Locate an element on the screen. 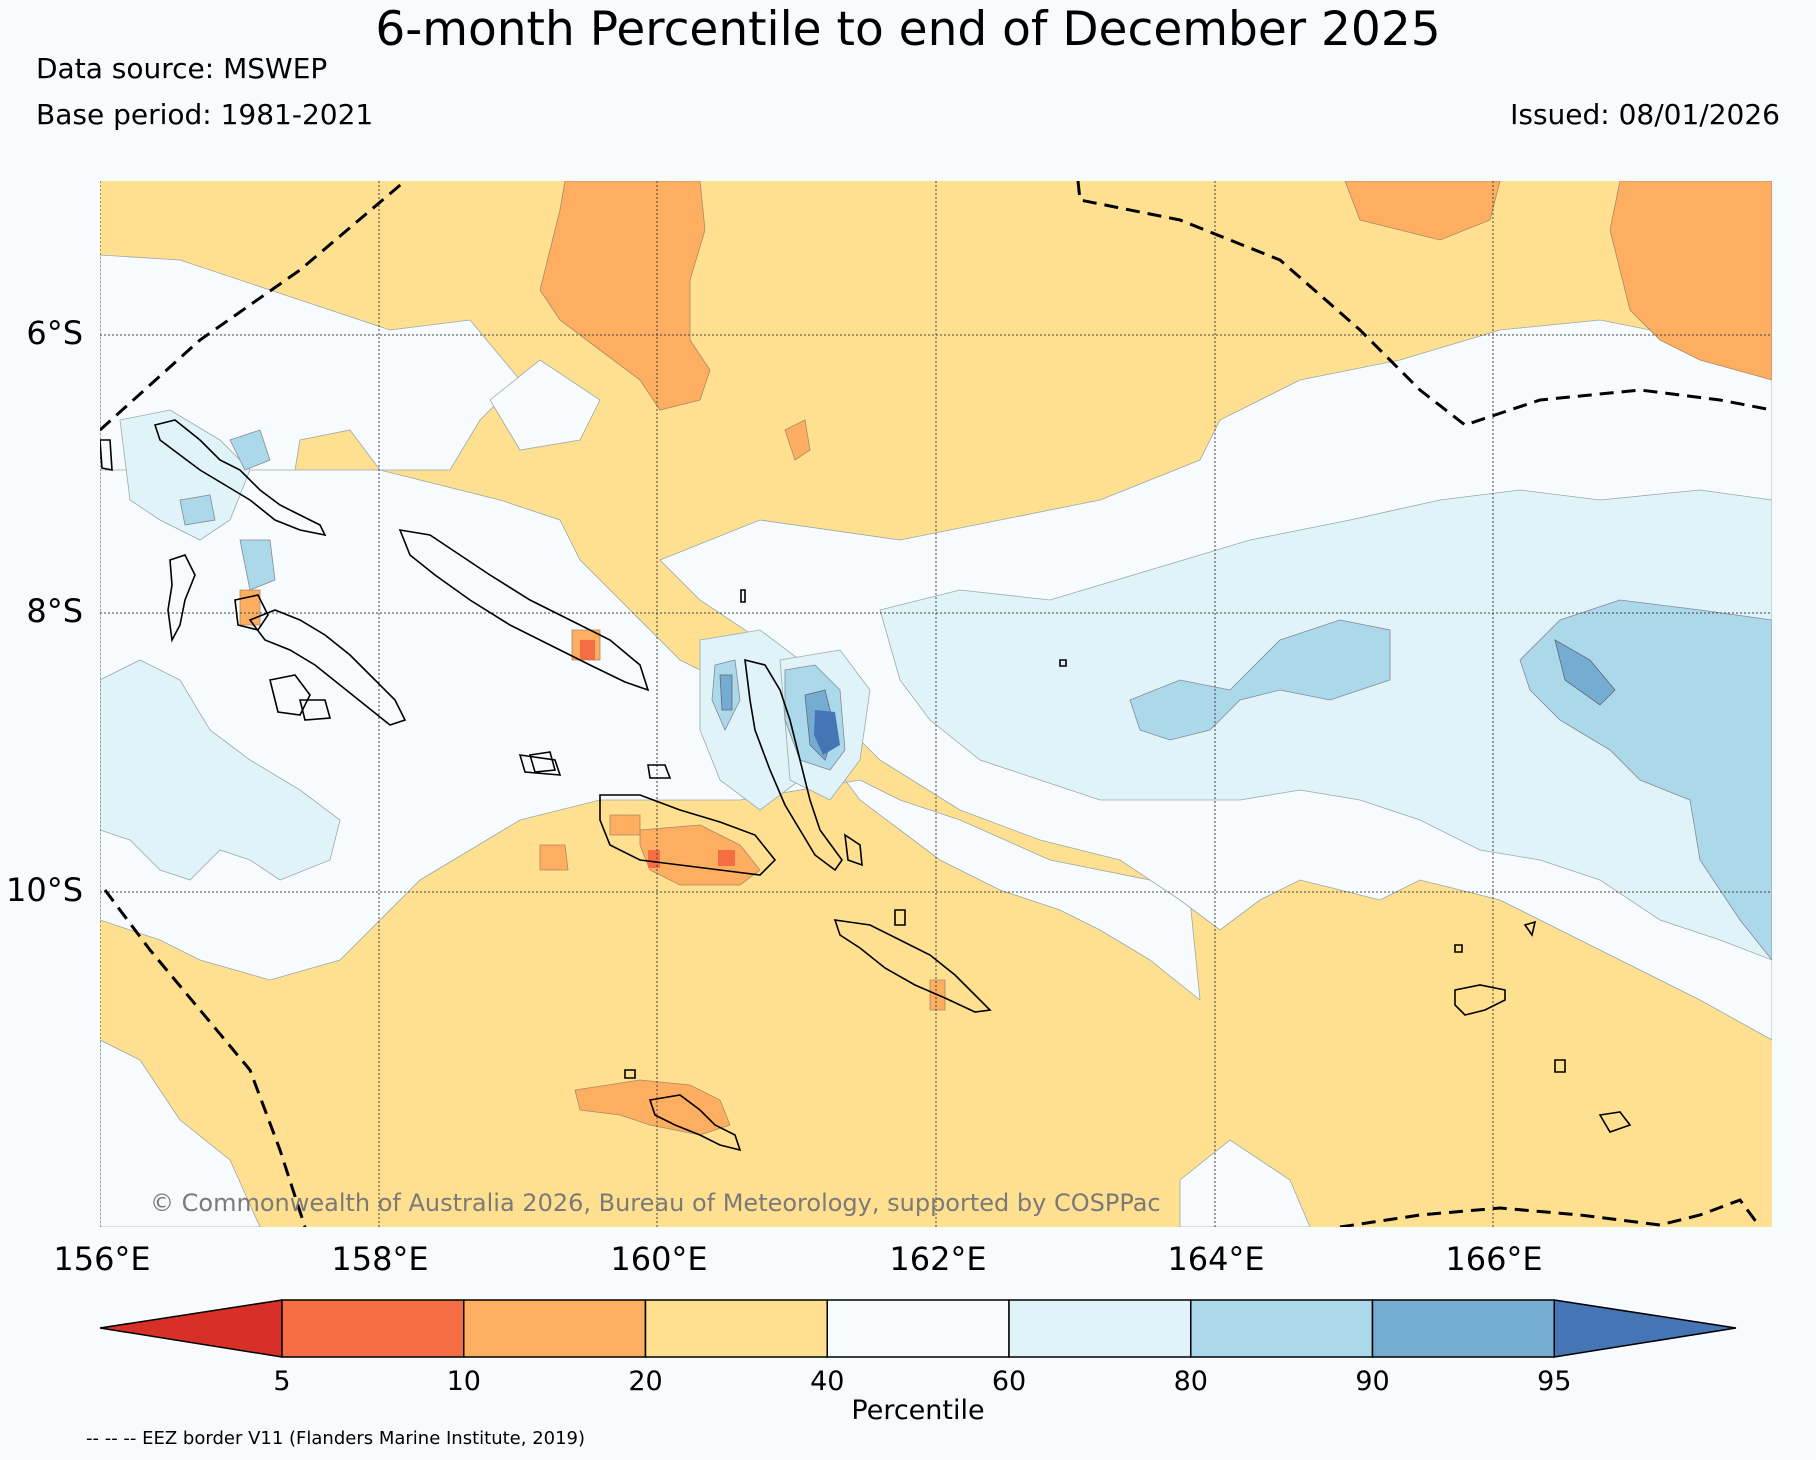 The image size is (1816, 1460). mono-coastline is located at coordinates (540, 765).